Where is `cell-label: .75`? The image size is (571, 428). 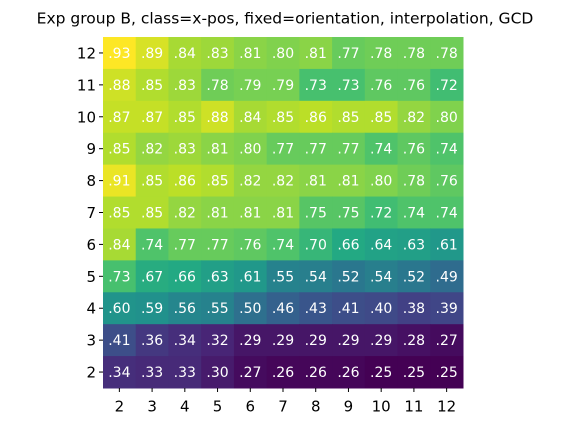 cell-label: .75 is located at coordinates (348, 214).